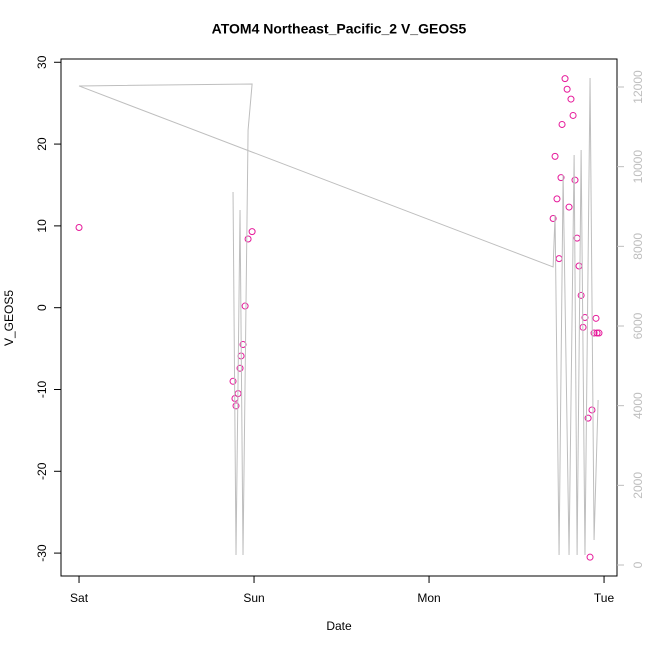 The height and width of the screenshot is (655, 650). Describe the element at coordinates (604, 598) in the screenshot. I see `x-tick-label: Tue` at that location.